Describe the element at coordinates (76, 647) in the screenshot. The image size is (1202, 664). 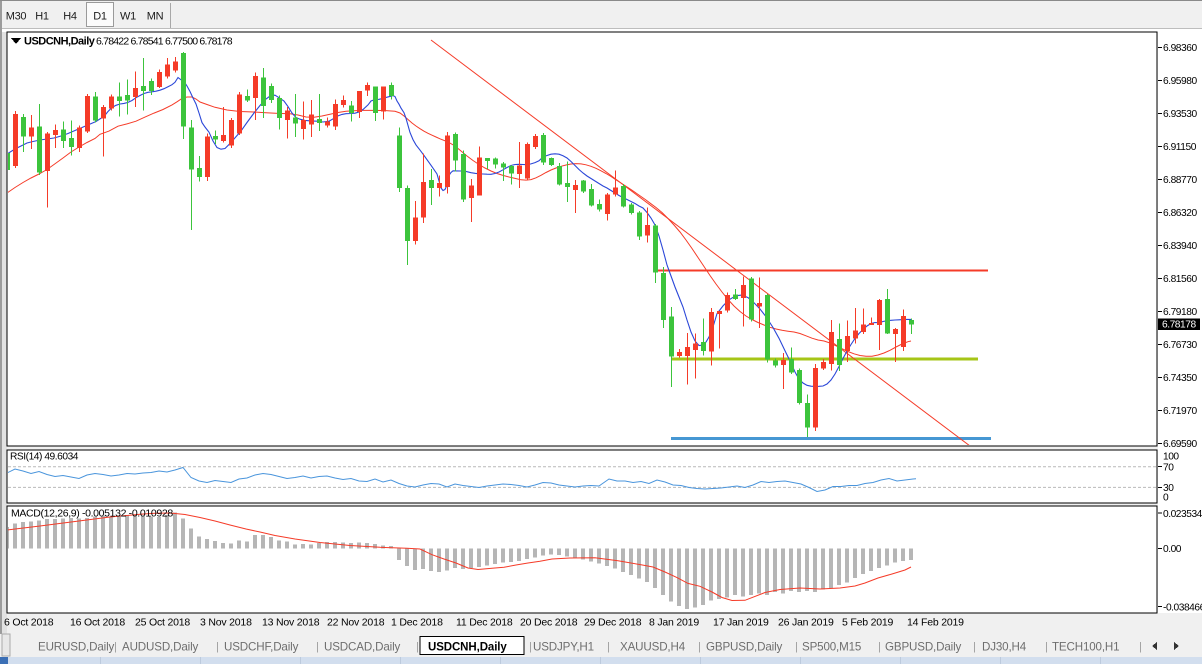
I see `svg-text: EURUSD,Daily` at that location.